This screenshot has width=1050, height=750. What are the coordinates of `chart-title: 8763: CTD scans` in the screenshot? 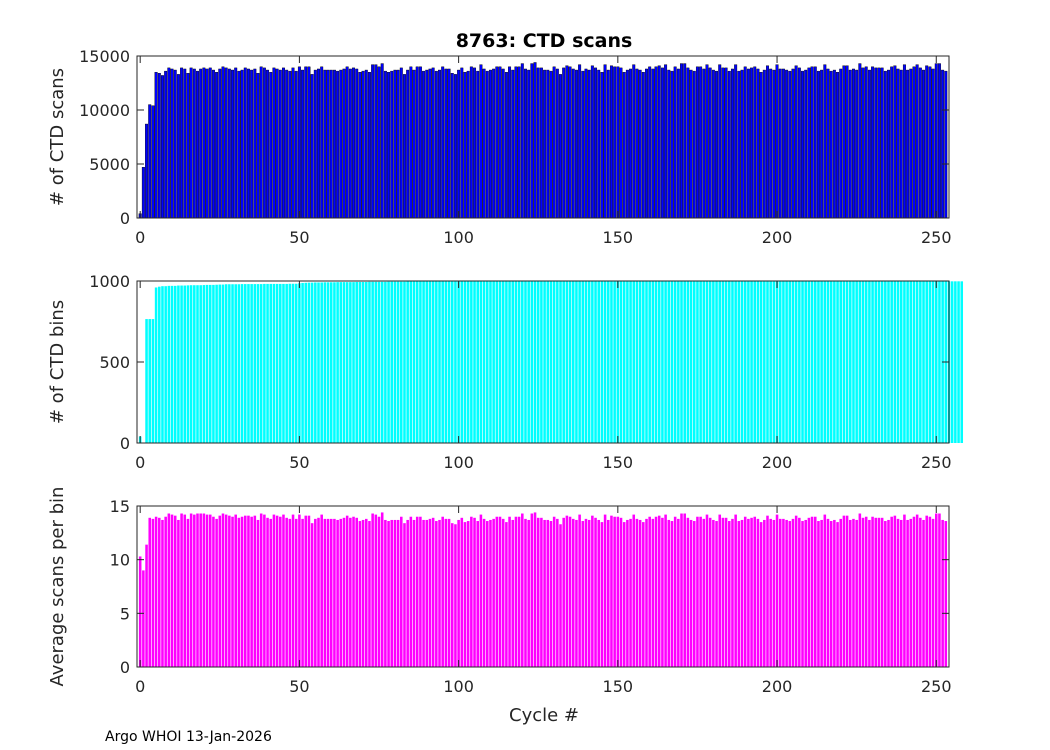 It's located at (544, 41).